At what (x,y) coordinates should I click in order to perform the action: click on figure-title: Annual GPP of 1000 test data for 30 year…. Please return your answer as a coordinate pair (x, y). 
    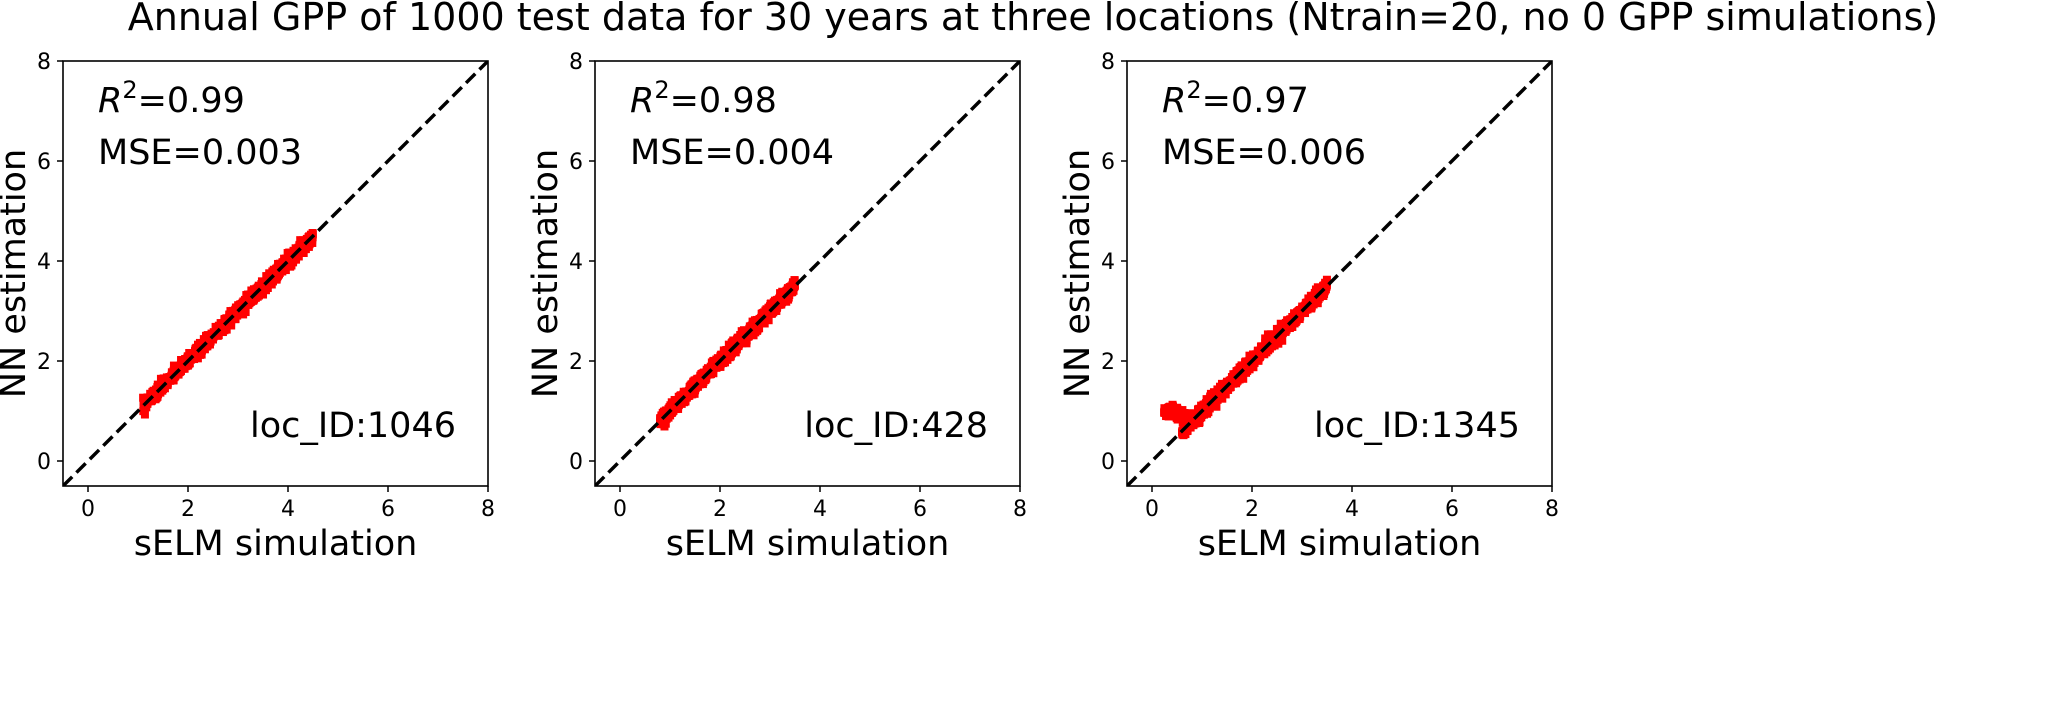
    Looking at the image, I should click on (1033, 19).